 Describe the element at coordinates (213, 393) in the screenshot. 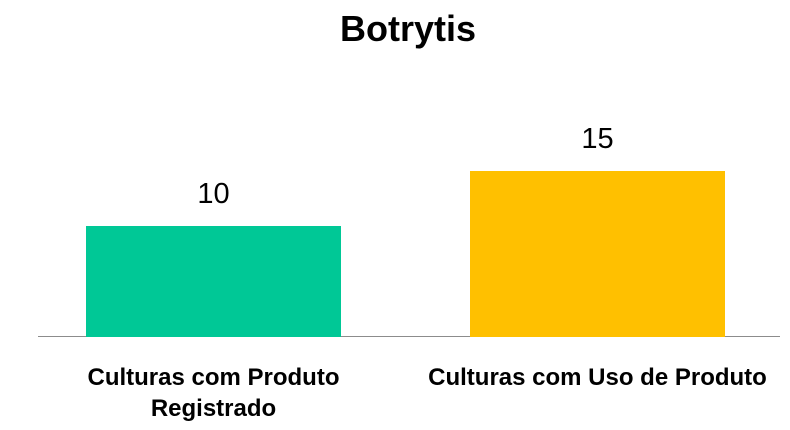

I see `x-tick-label: Culturas com Produto Registrado` at that location.